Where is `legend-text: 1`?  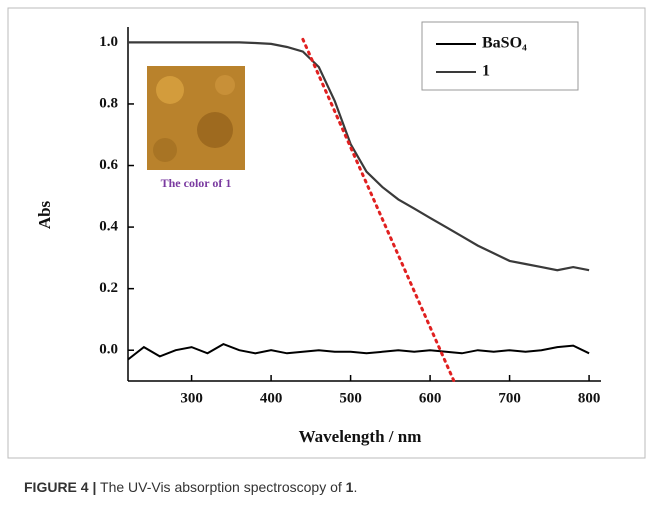 legend-text: 1 is located at coordinates (486, 71).